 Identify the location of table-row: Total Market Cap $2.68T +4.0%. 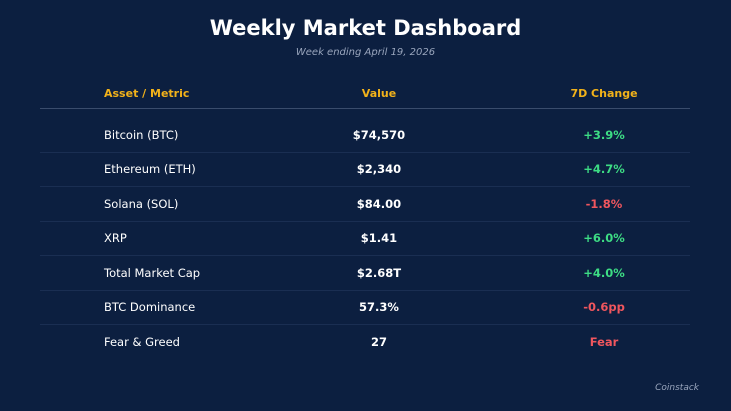
(365, 273).